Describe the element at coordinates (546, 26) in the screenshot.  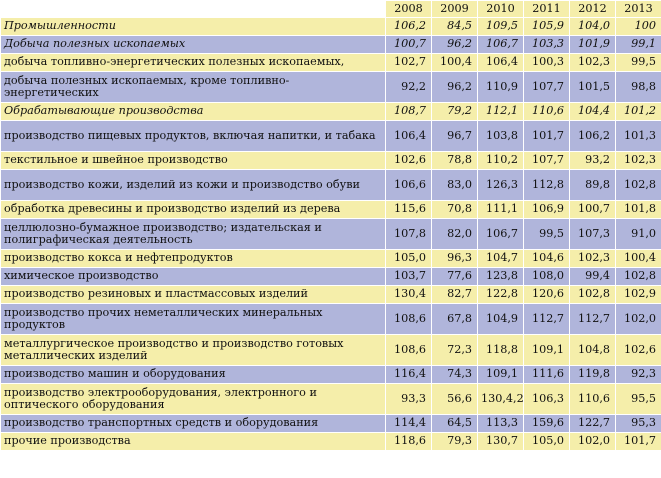
I see `value-cell-2011: 105,9` at that location.